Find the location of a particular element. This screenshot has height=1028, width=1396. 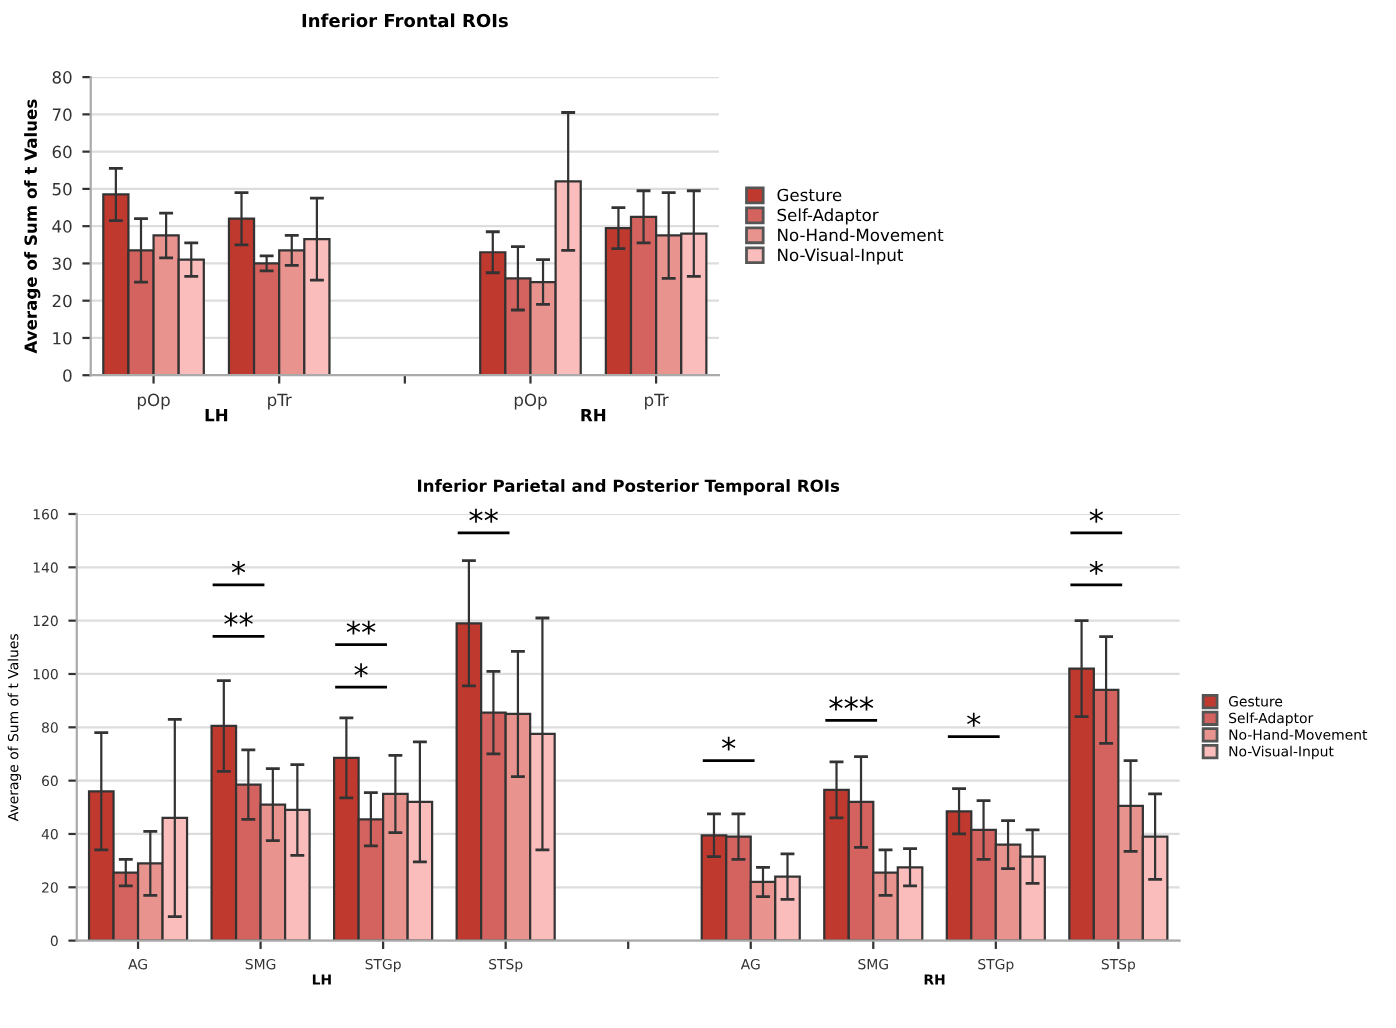

y-tick-label: 10 is located at coordinates (62, 338).